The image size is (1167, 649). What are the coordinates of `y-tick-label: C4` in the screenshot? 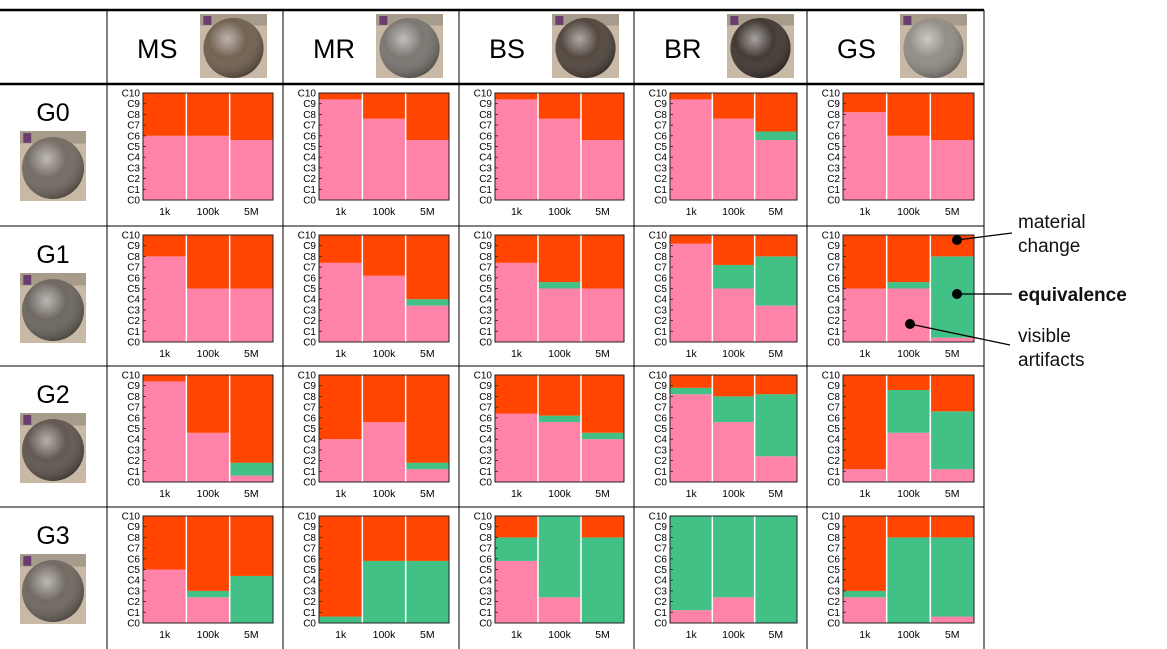 It's located at (833, 300).